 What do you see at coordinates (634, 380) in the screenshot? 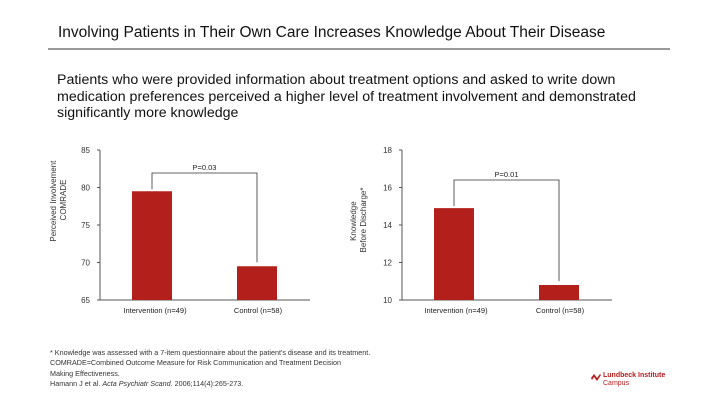
I see `logo-text: Lundbeck Institute Campus` at bounding box center [634, 380].